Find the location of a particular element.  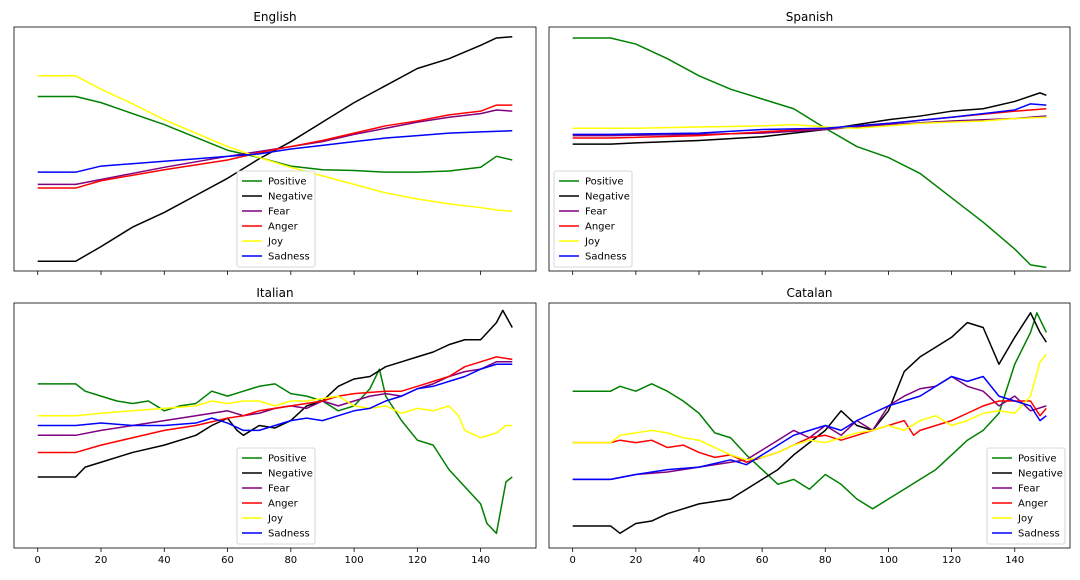

panel-title: Spanish is located at coordinates (809, 17).